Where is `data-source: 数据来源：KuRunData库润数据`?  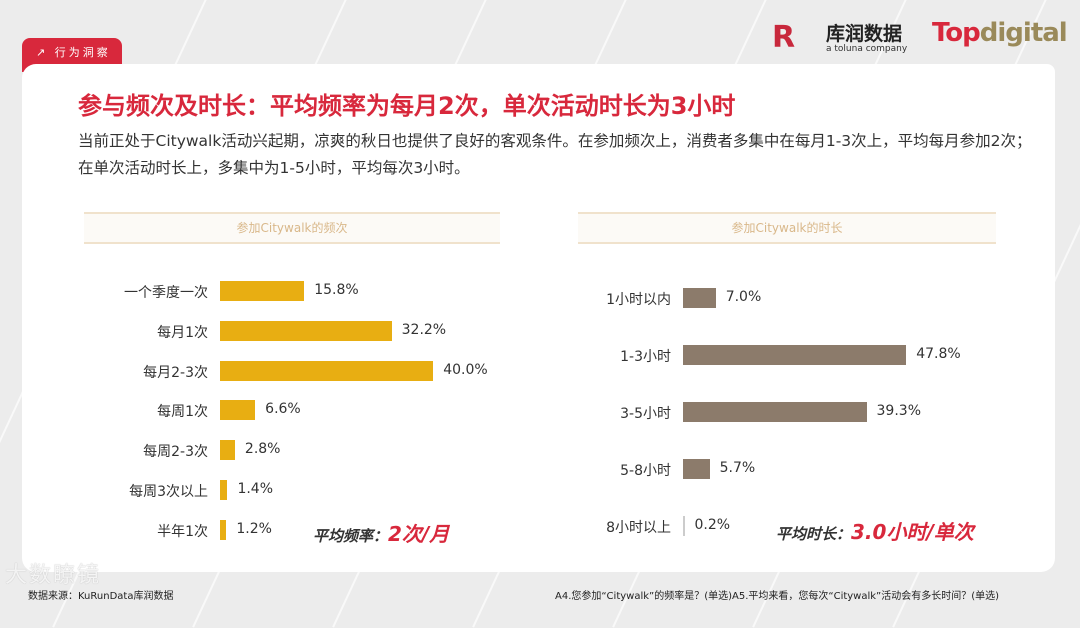
data-source: 数据来源：KuRunData库润数据 is located at coordinates (101, 596).